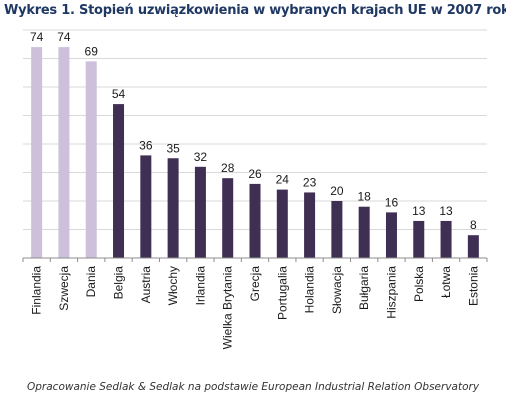 The width and height of the screenshot is (506, 405). I want to click on category-label: Holandia, so click(310, 290).